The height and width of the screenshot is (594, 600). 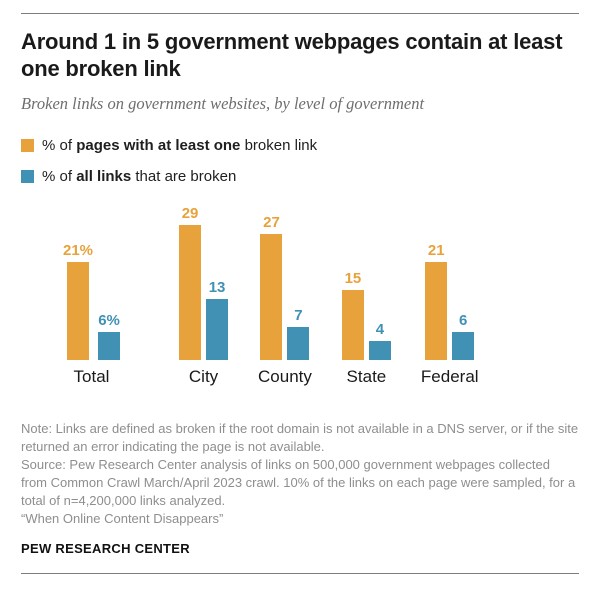 What do you see at coordinates (285, 279) in the screenshot?
I see `bar-pair: 27 7` at bounding box center [285, 279].